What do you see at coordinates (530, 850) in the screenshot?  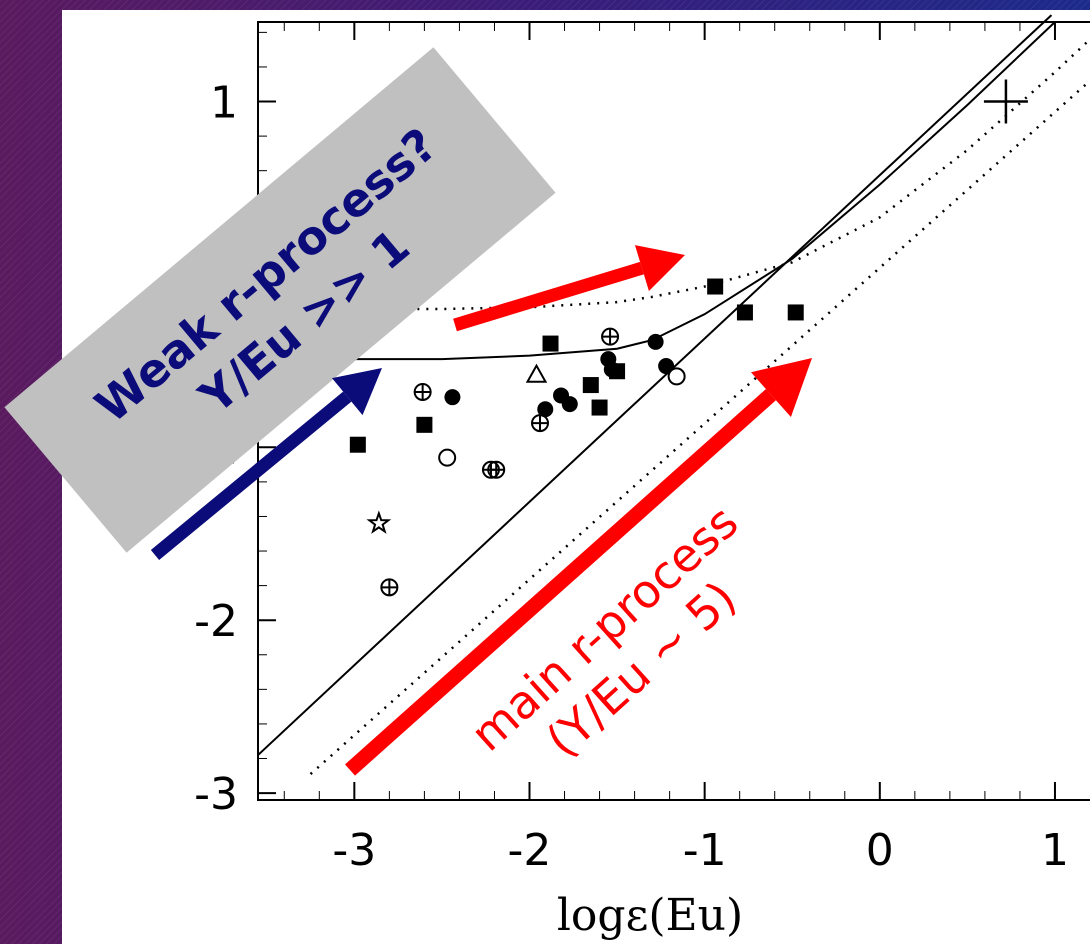 I see `x-tick-label: -2` at bounding box center [530, 850].